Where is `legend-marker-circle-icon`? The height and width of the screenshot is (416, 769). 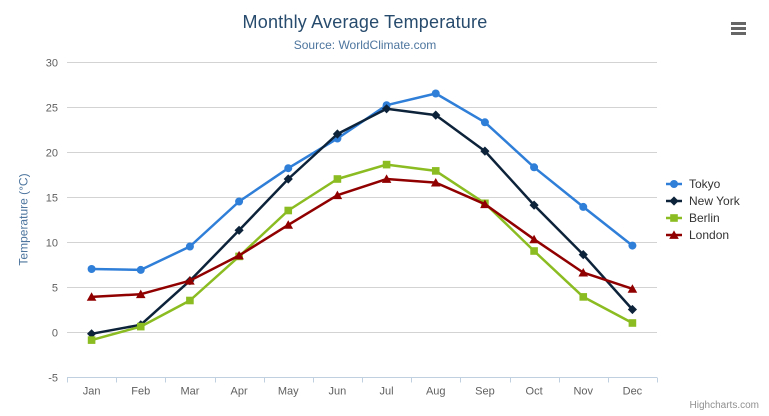 legend-marker-circle-icon is located at coordinates (674, 183).